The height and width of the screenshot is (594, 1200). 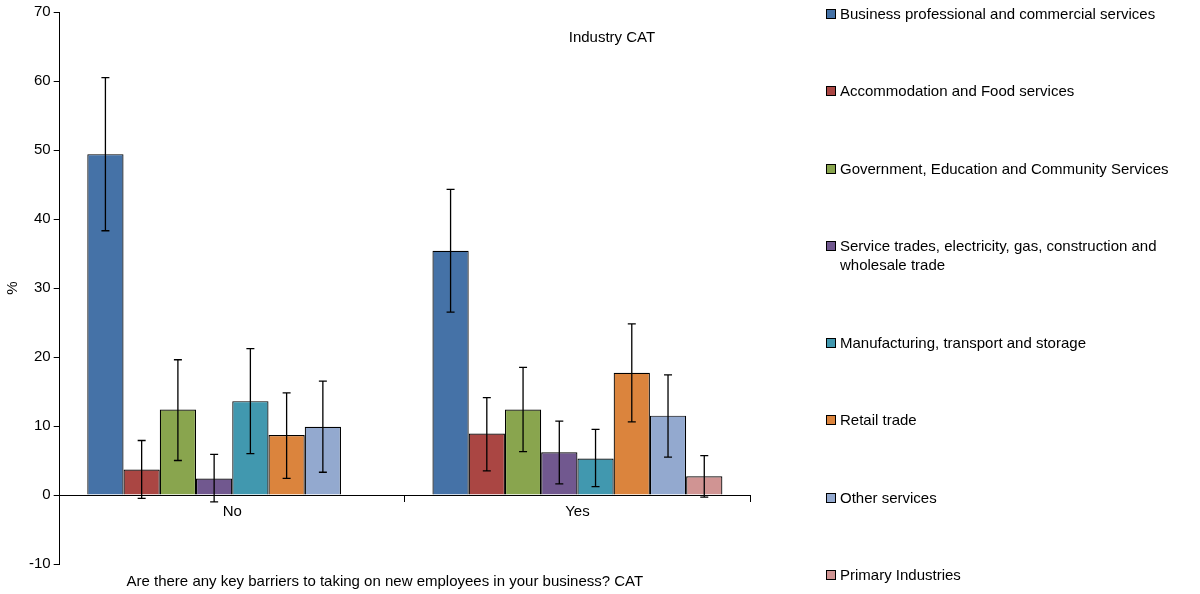 I want to click on legend-label: Business professional and commercial services, so click(x=998, y=13).